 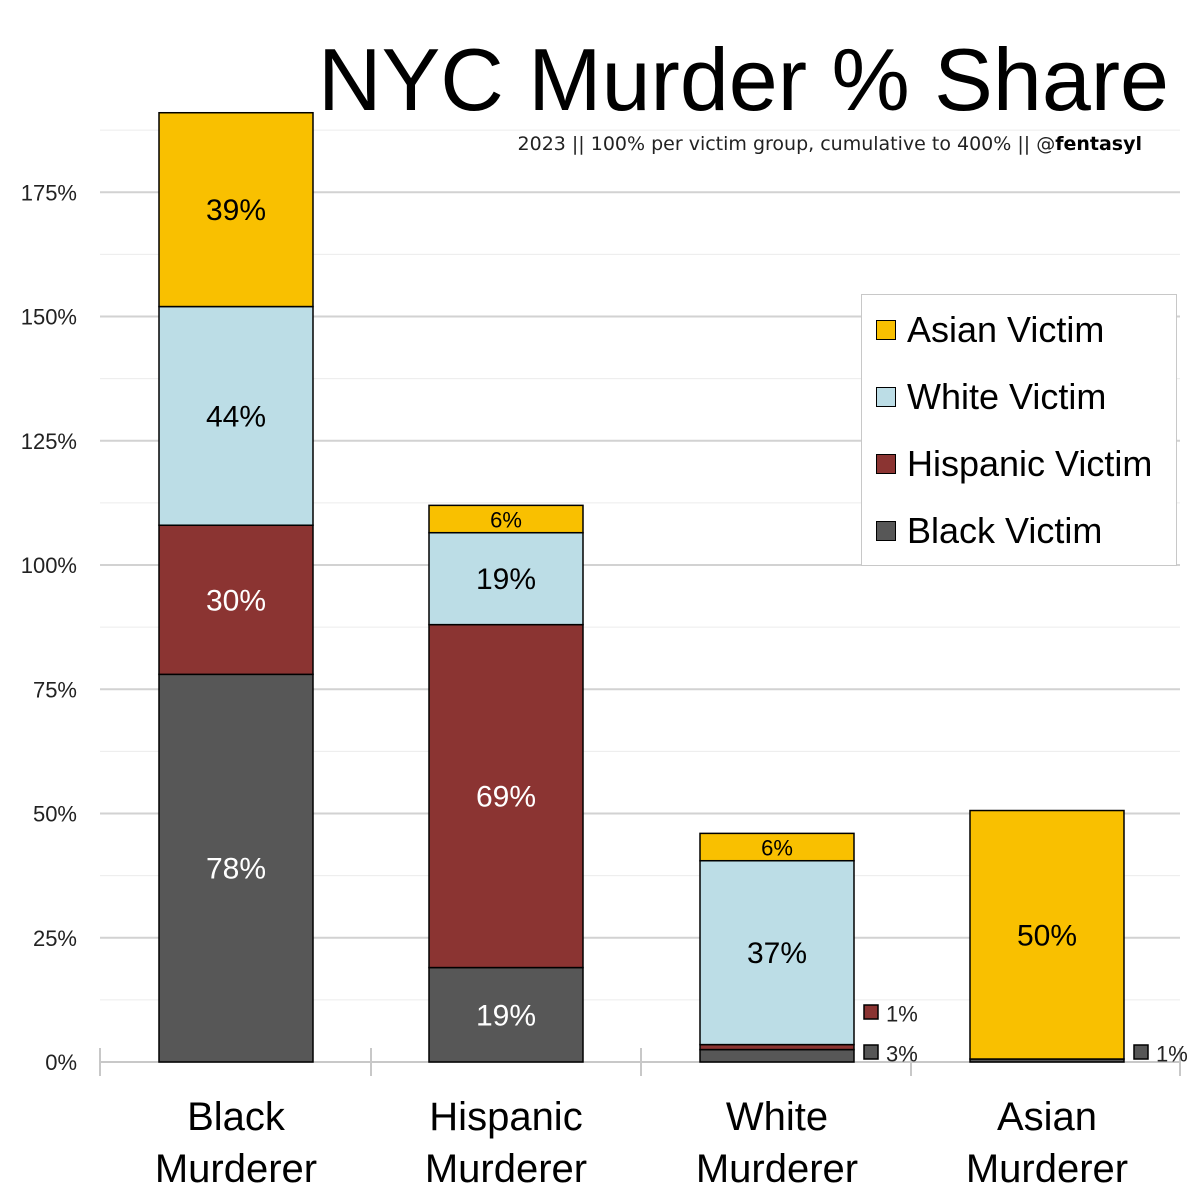 I want to click on data-label-white-murderer-asian-victim: 6%, so click(x=777, y=848).